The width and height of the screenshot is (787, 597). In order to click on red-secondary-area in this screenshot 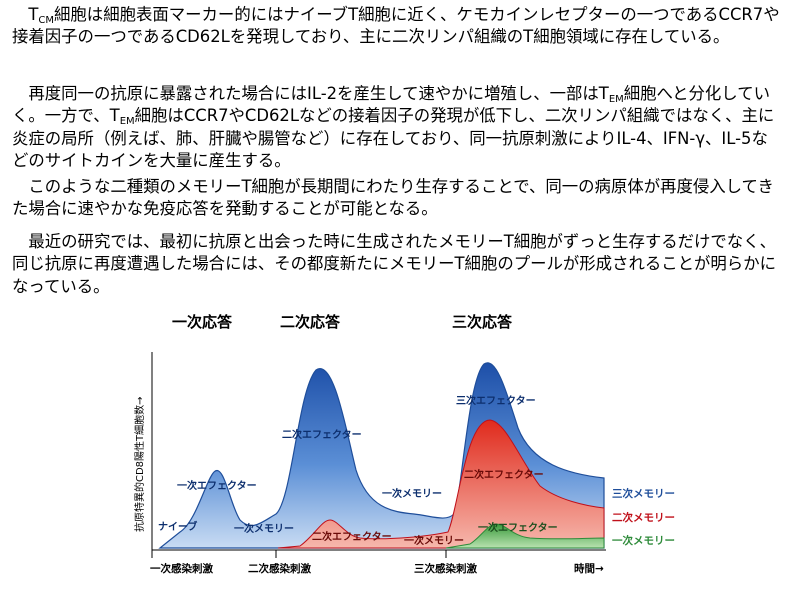, I will do `click(441, 484)`.